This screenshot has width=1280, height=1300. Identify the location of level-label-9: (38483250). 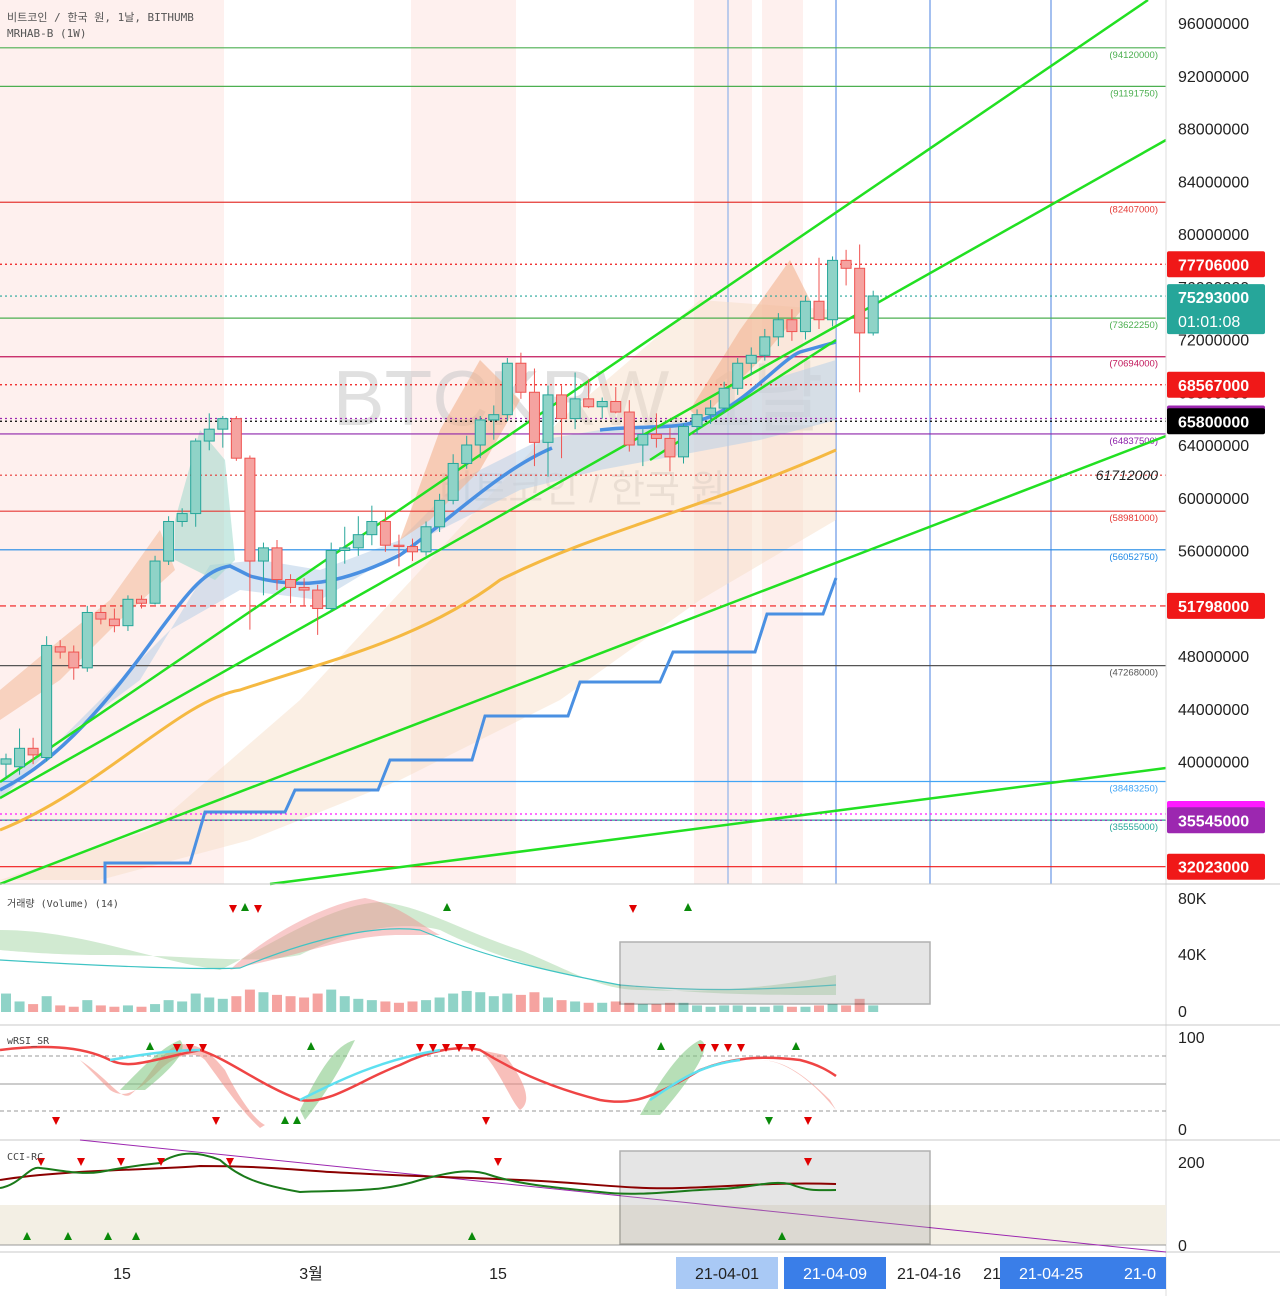
(1133, 789).